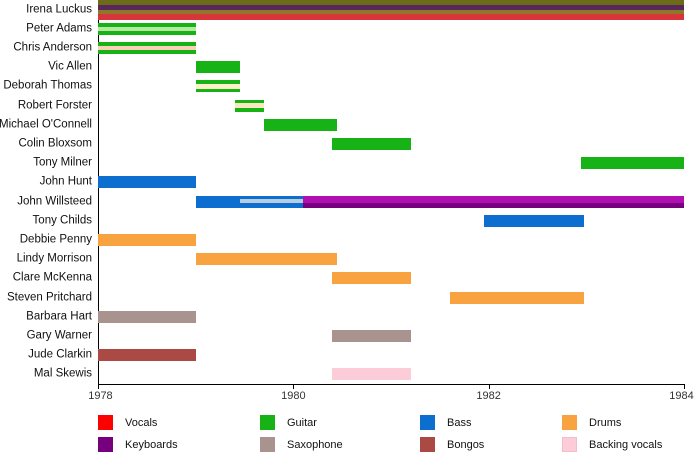 Image resolution: width=700 pixels, height=458 pixels. What do you see at coordinates (54, 200) in the screenshot?
I see `row-label-john-willsteed: John Willsteed` at bounding box center [54, 200].